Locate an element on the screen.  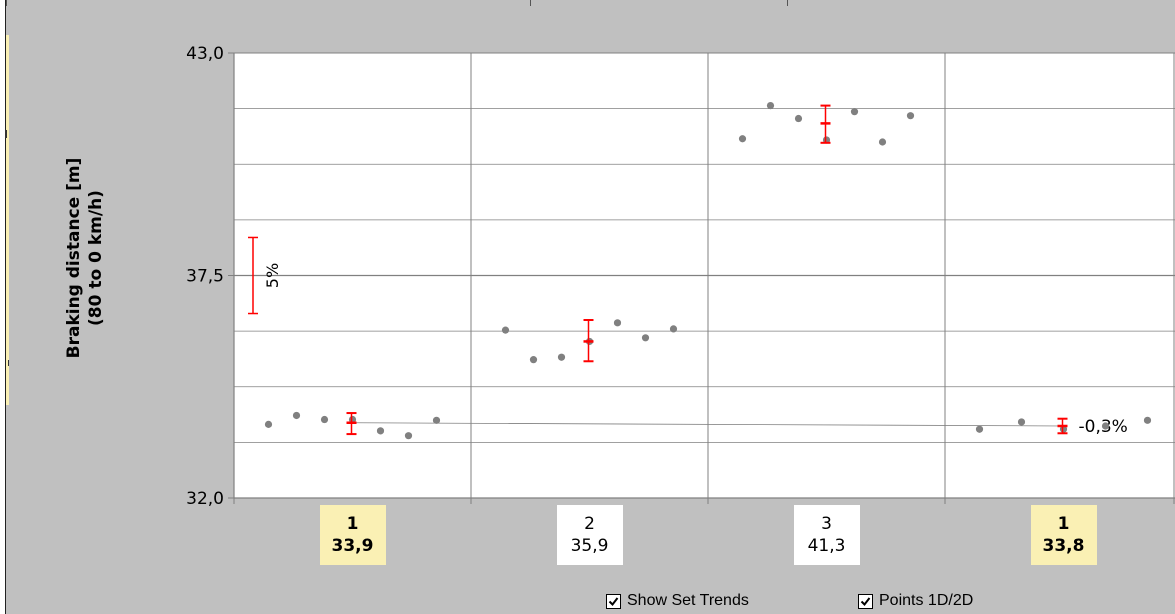
category-mean: 41,3 is located at coordinates (826, 546).